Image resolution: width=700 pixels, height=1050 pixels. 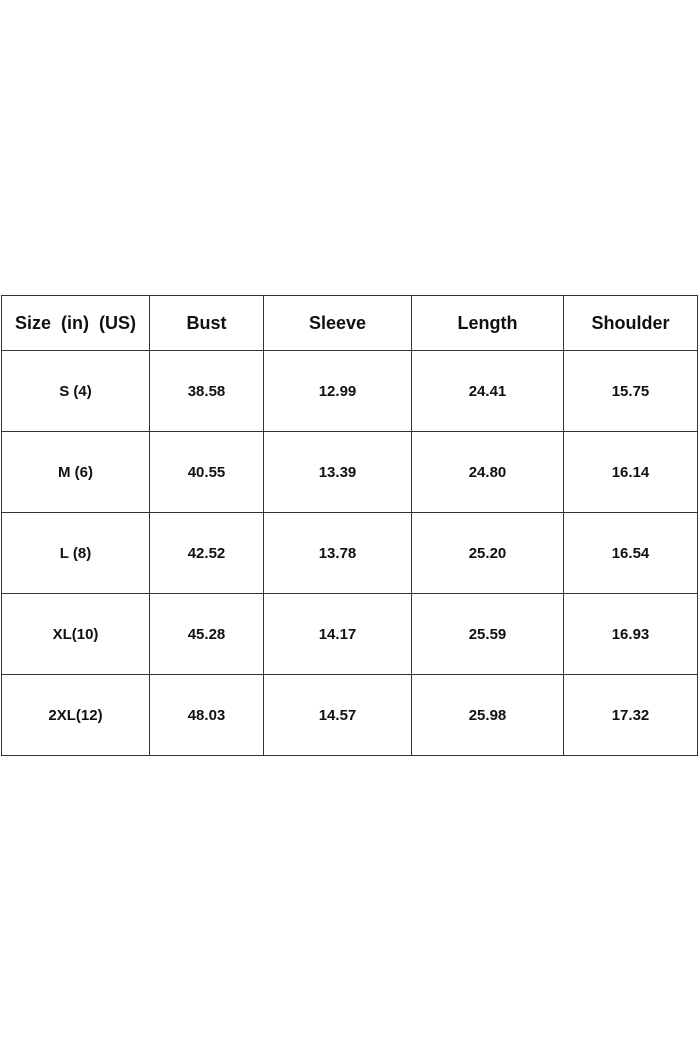 I want to click on table-row: S (4) 38.58 12.99 24.41 15.75, so click(x=349, y=391).